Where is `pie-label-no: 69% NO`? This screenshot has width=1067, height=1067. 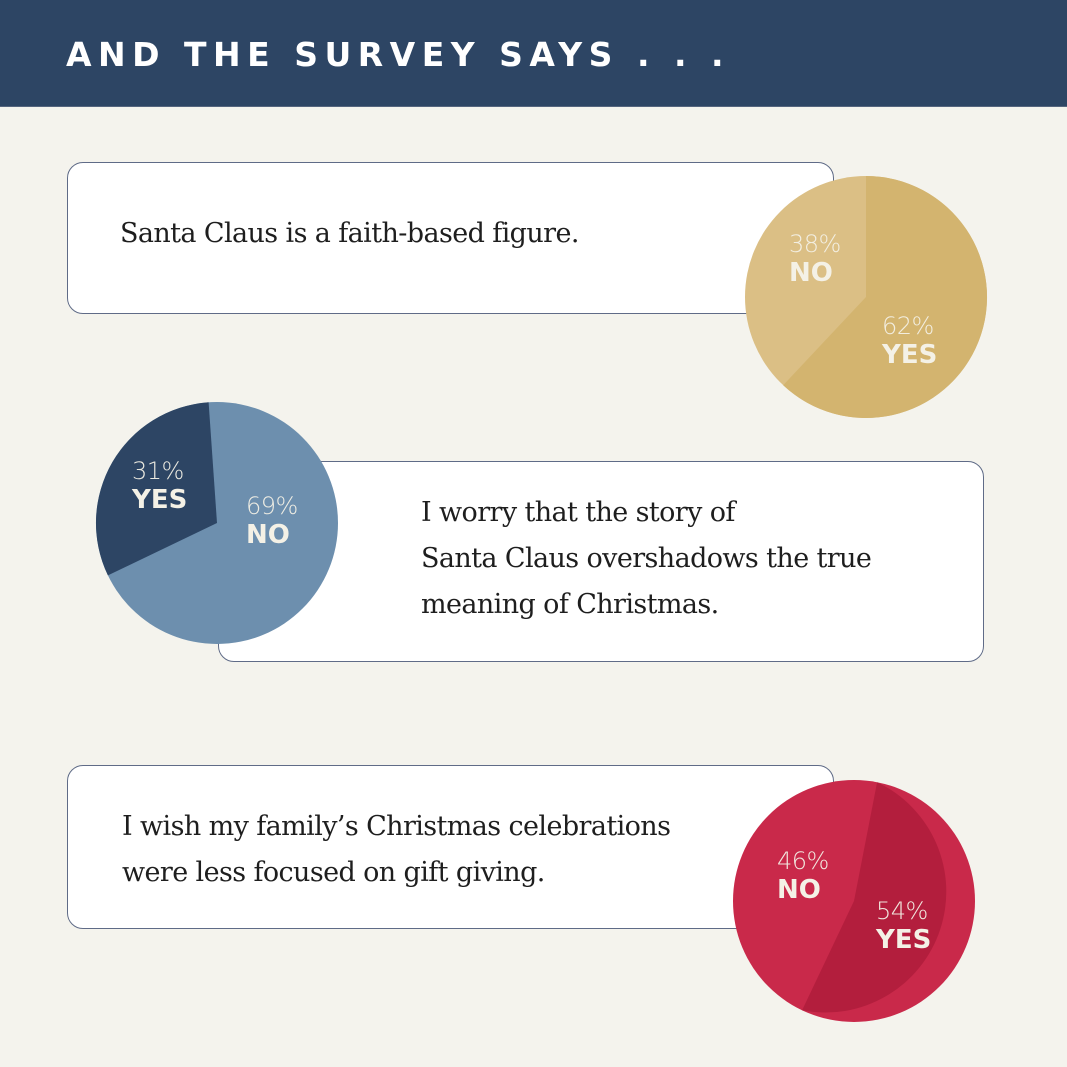
pie-label-no: 69% NO is located at coordinates (272, 521).